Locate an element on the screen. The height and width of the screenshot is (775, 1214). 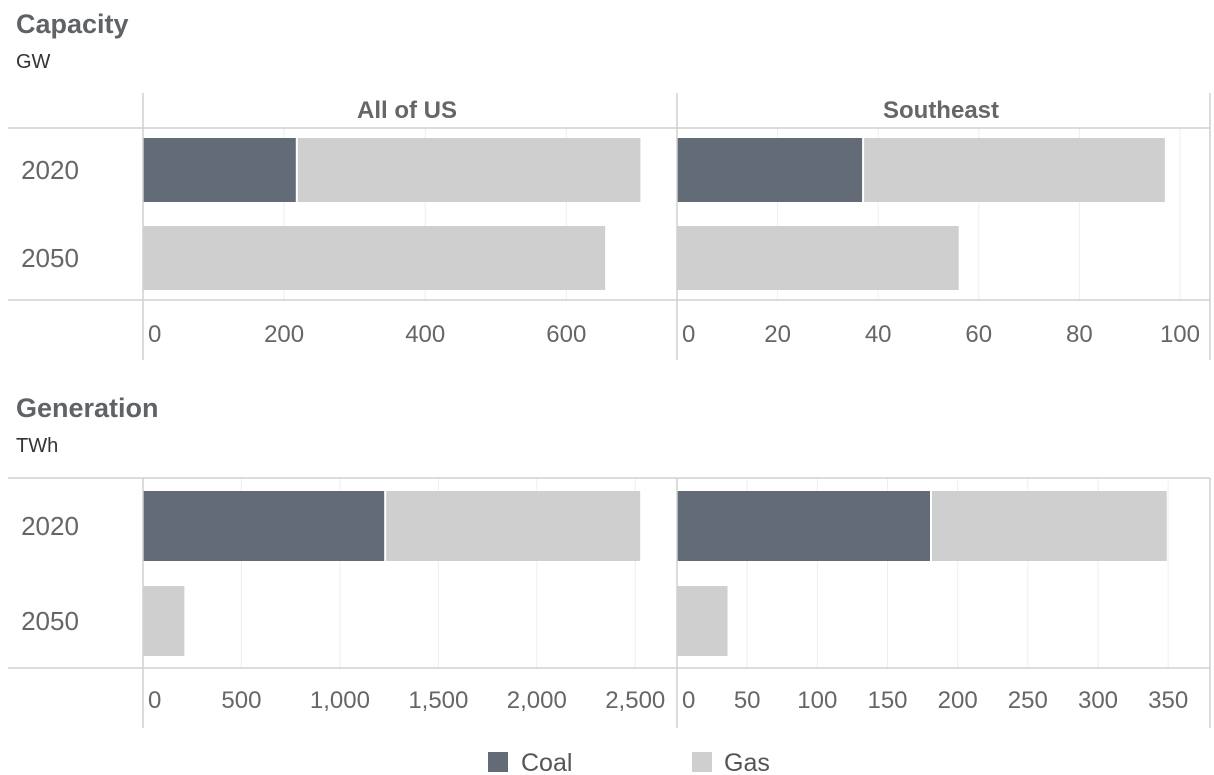
legend-label-gas: Gas is located at coordinates (747, 762).